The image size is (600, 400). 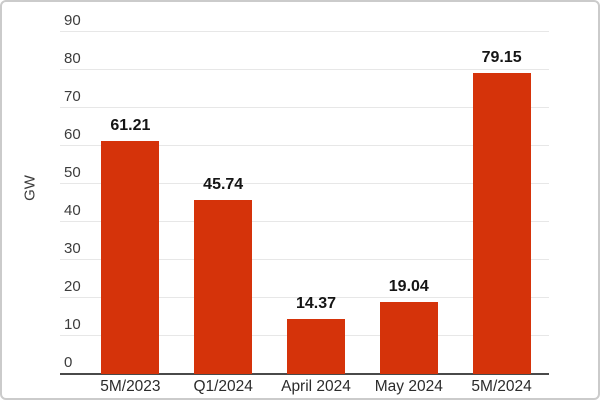 What do you see at coordinates (72, 324) in the screenshot?
I see `y-tick-label: 10` at bounding box center [72, 324].